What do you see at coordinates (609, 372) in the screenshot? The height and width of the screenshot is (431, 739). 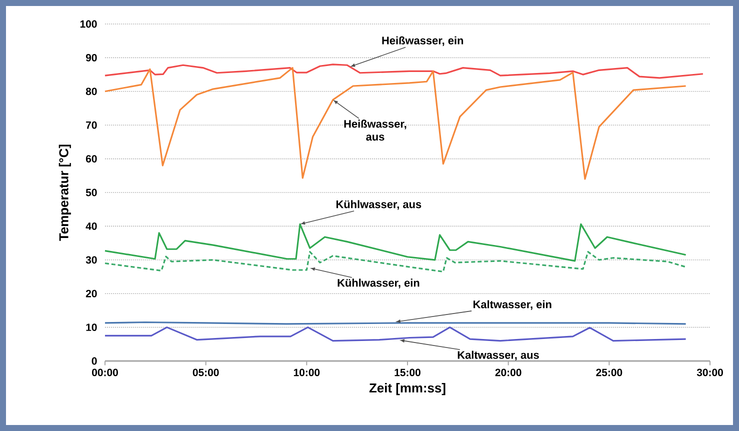 I see `x-tick-label: 25:00` at bounding box center [609, 372].